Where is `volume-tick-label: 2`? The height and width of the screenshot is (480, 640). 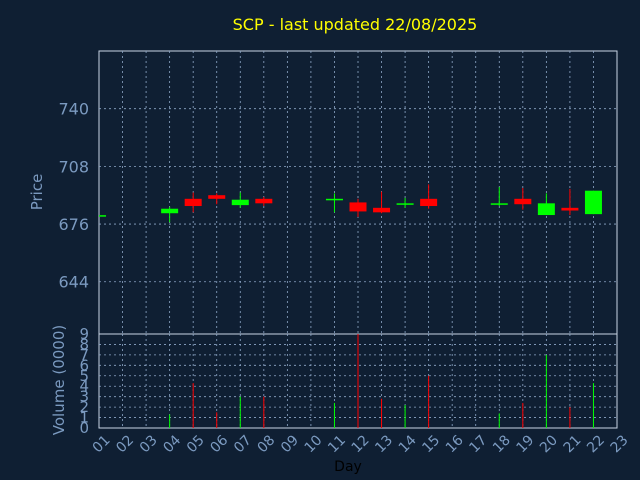 volume-tick-label: 2 is located at coordinates (84, 407).